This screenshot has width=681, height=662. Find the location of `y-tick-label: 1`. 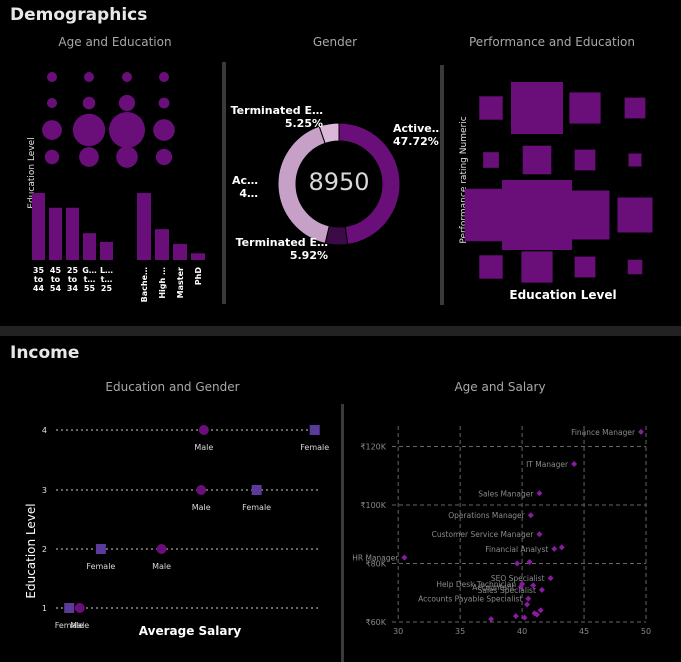

y-tick-label: 1 is located at coordinates (44, 608).